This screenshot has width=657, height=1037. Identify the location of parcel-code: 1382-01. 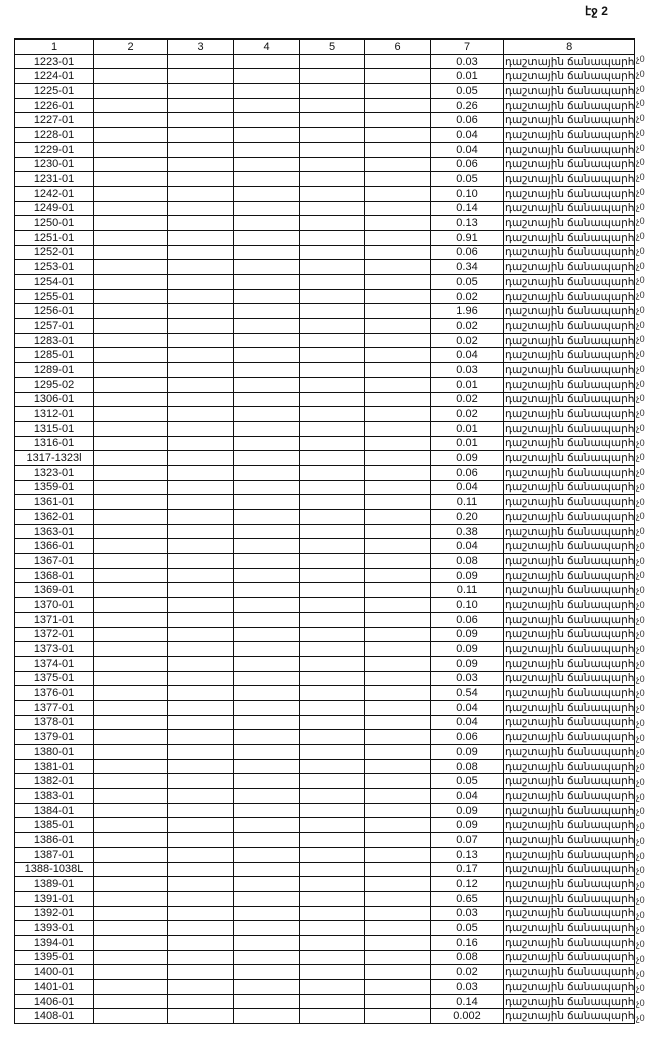
(54, 781).